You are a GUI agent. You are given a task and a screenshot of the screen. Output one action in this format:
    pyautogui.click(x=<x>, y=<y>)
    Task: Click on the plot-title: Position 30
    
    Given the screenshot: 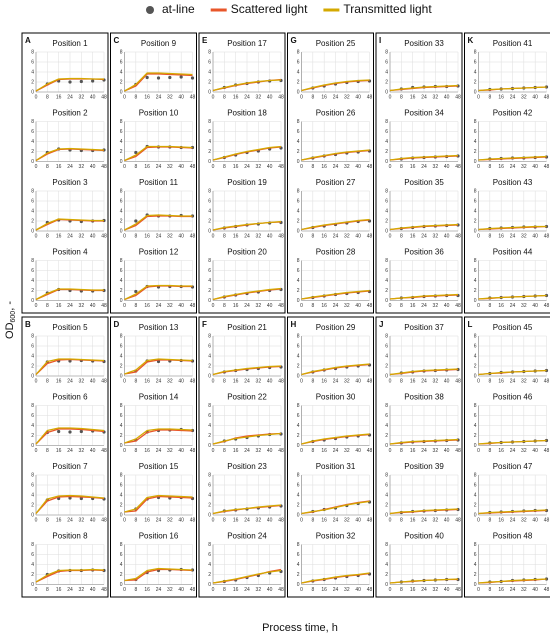 What is the action you would take?
    pyautogui.click(x=336, y=397)
    